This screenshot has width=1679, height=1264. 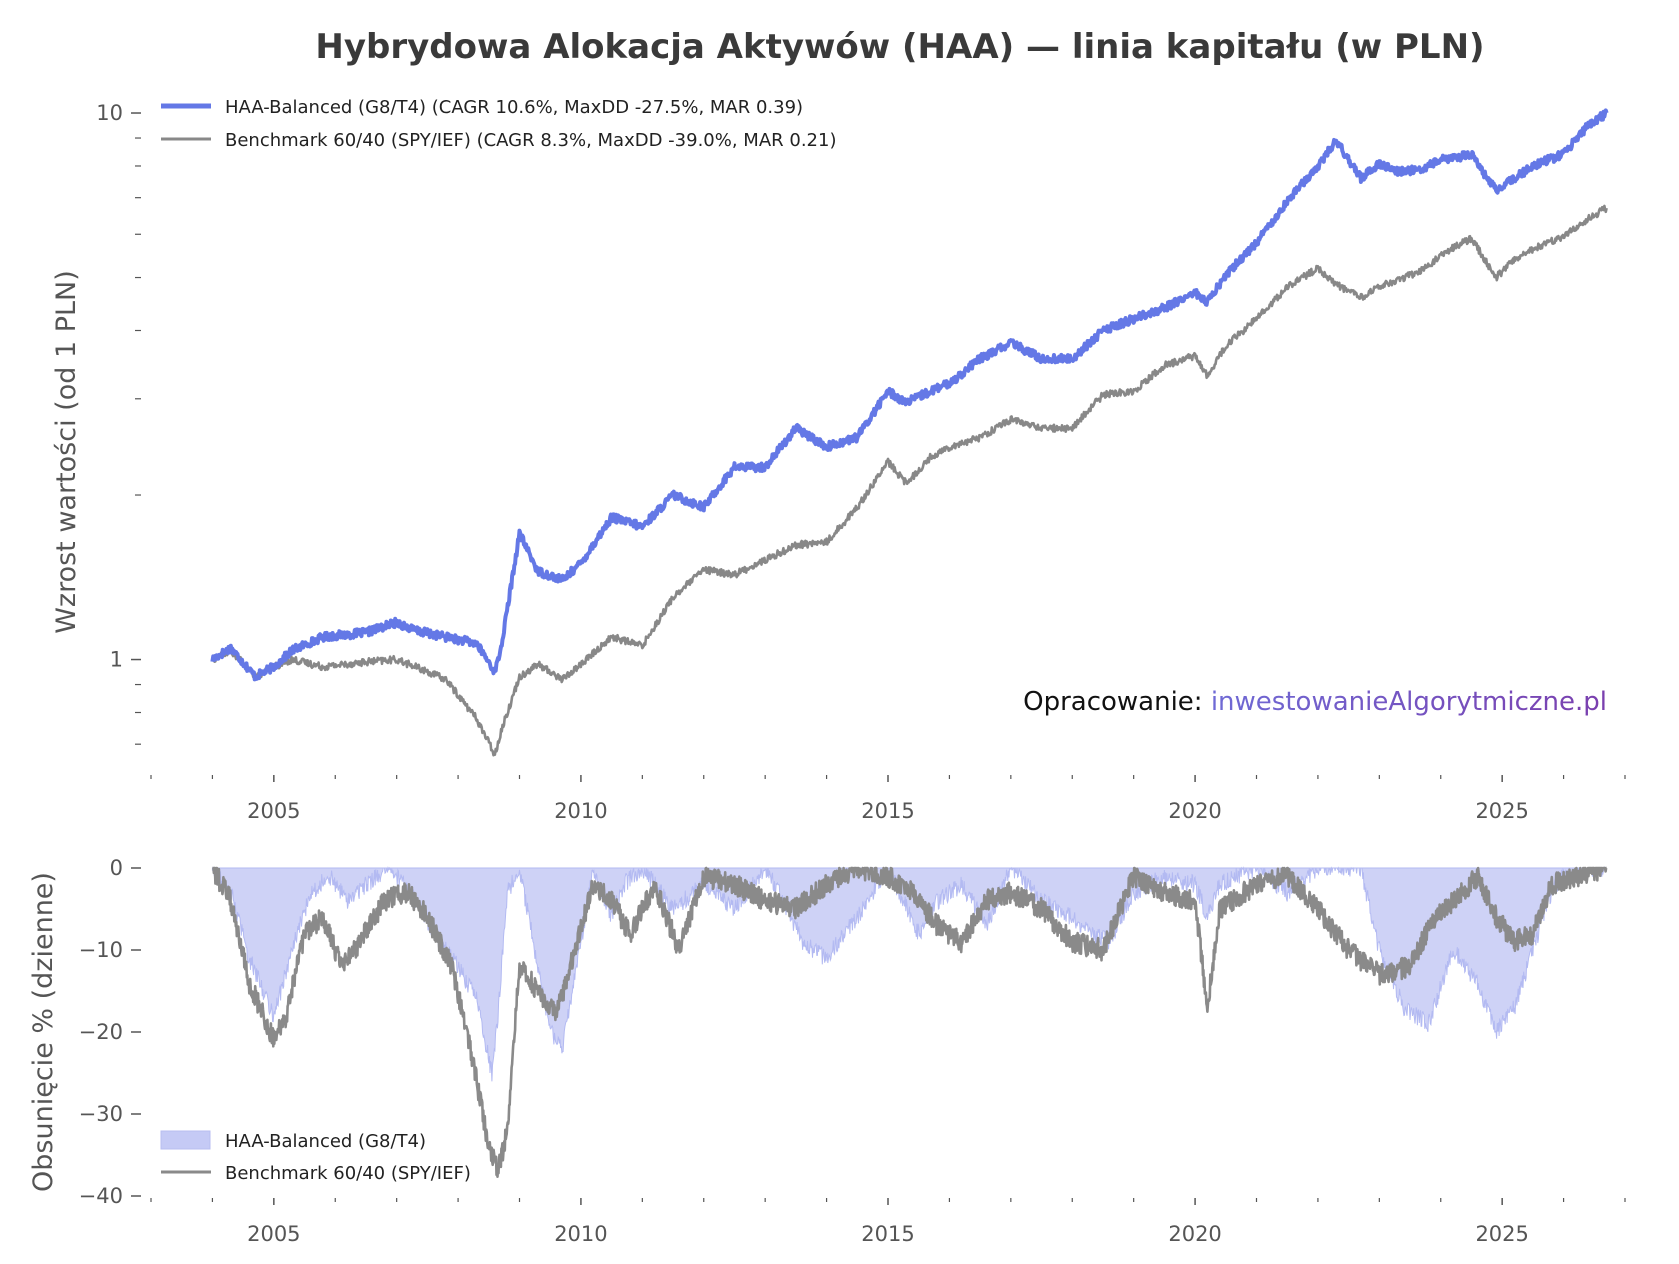 What do you see at coordinates (325, 1141) in the screenshot?
I see `legend-label-haa-area: HAA-Balanced (G8/T4)` at bounding box center [325, 1141].